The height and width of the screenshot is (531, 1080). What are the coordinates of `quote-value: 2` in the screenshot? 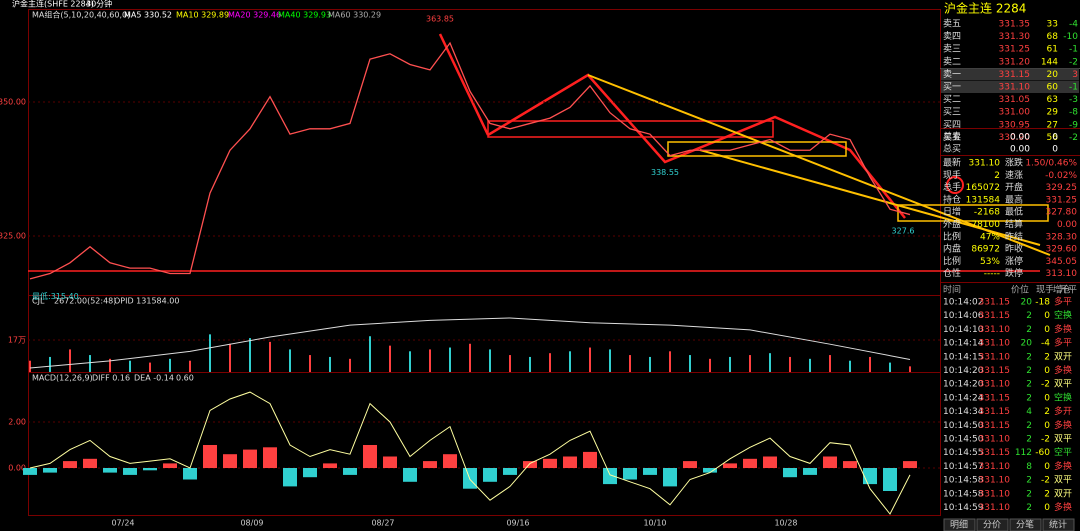 It's located at (997, 176).